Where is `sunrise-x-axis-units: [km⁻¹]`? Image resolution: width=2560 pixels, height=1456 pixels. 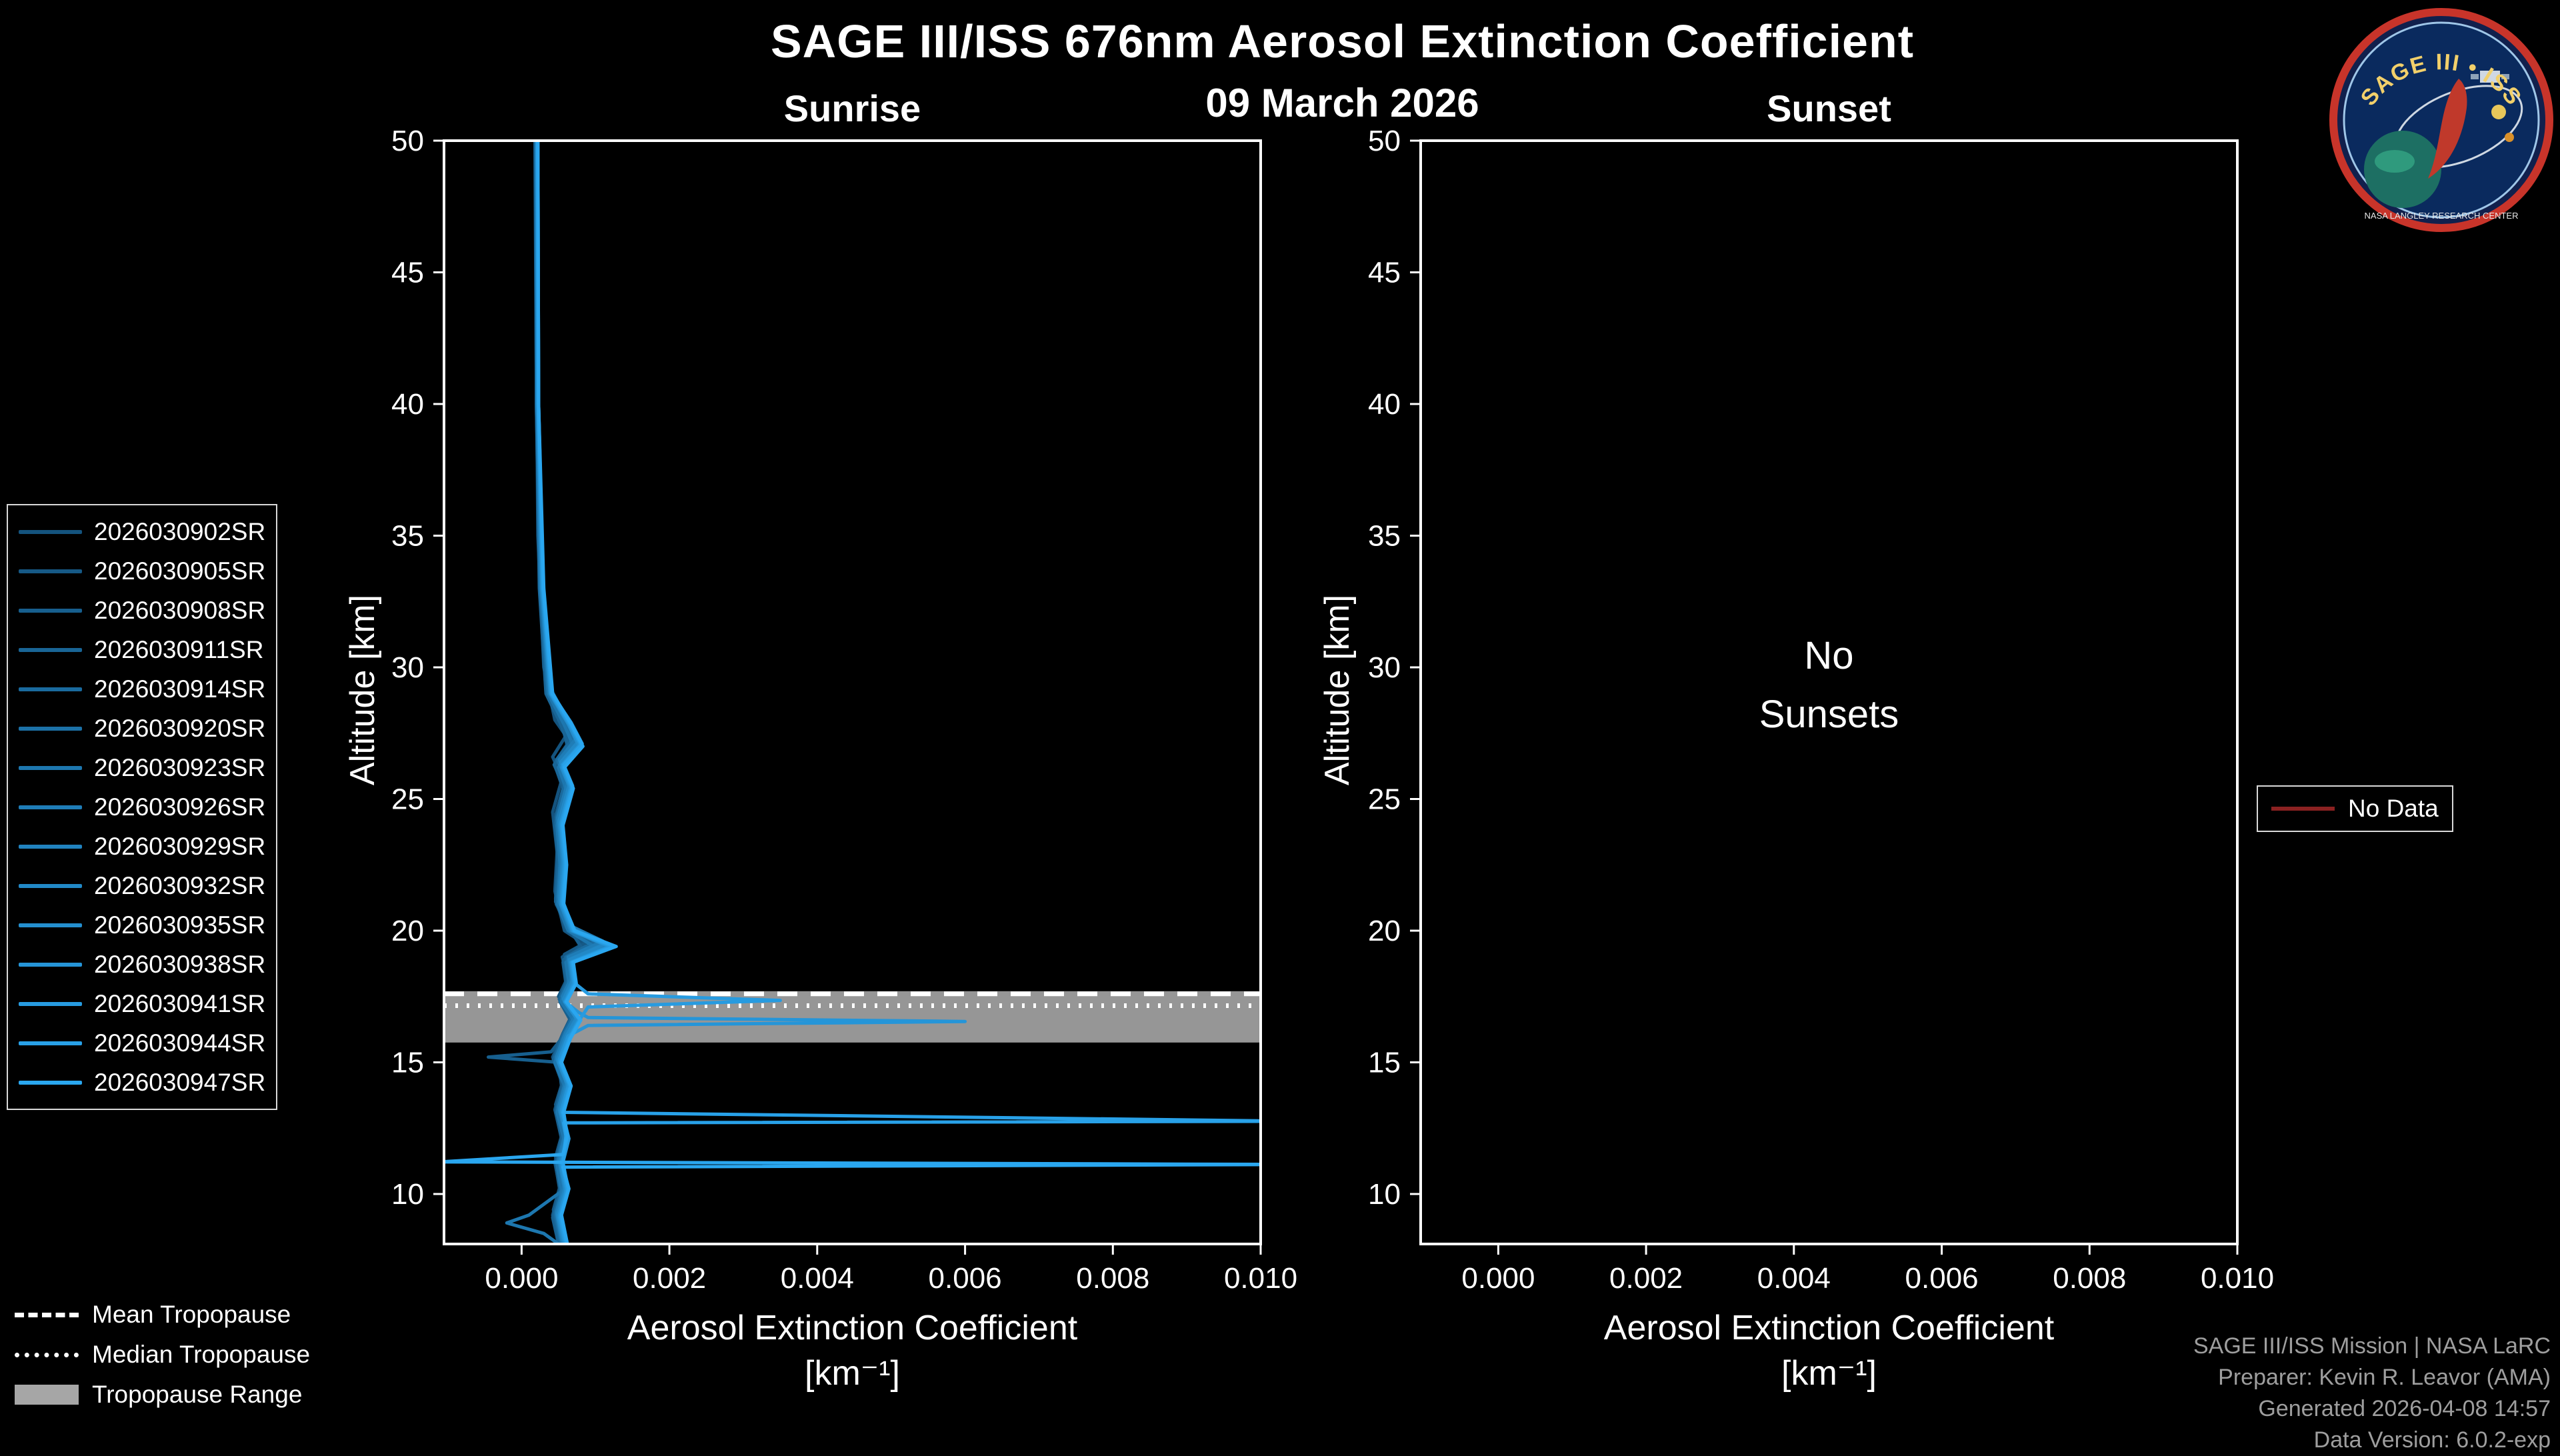
sunrise-x-axis-units: [km⁻¹] is located at coordinates (852, 1373).